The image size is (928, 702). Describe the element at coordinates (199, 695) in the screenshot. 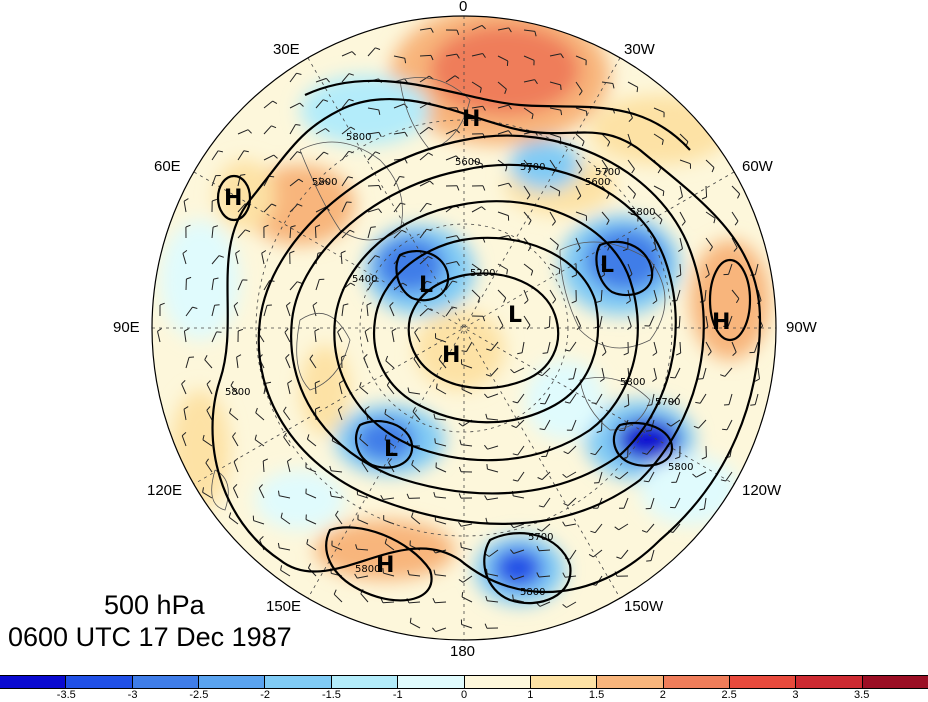

I see `colorbar-tick-label: -2.5` at that location.